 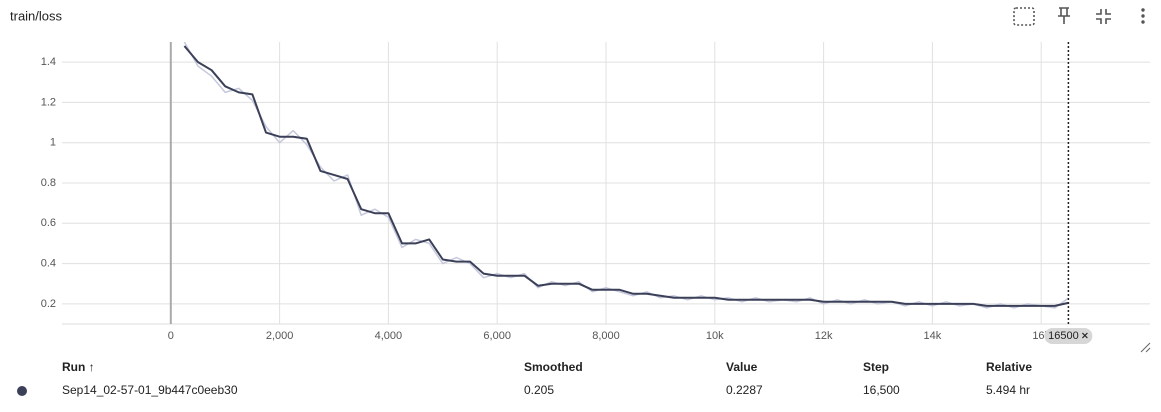 I want to click on y-tick-label: 1, so click(x=53, y=143).